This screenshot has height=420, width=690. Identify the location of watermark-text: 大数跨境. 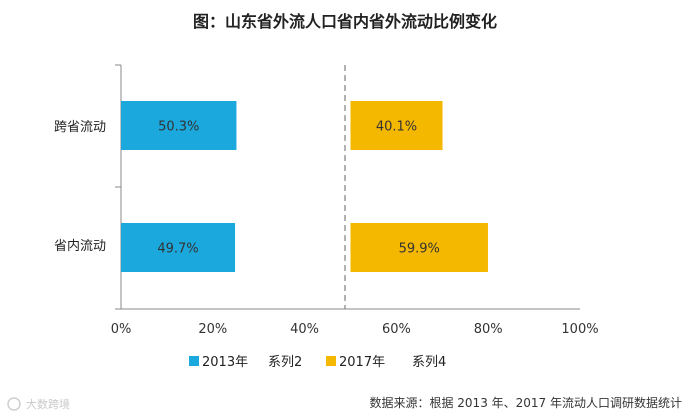
(48, 404).